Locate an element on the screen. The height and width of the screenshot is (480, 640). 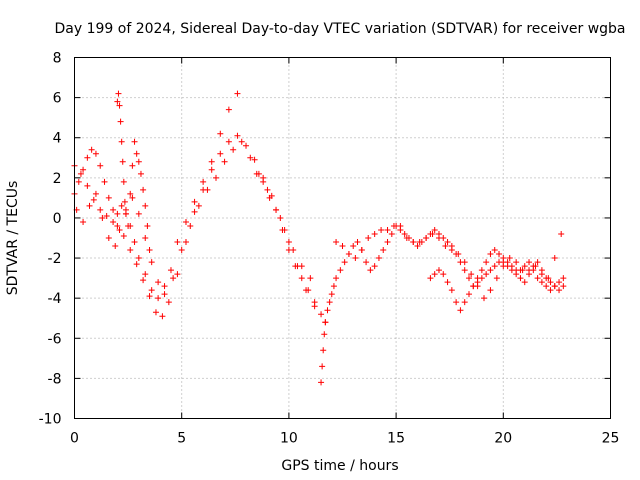
y-tick-label: -2 is located at coordinates (55, 259).